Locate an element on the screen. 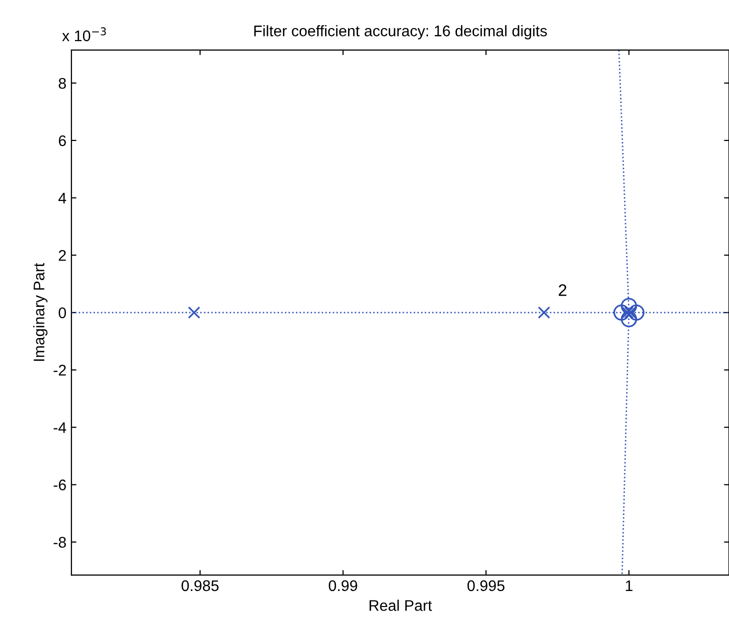  annotation: 2 is located at coordinates (562, 290).